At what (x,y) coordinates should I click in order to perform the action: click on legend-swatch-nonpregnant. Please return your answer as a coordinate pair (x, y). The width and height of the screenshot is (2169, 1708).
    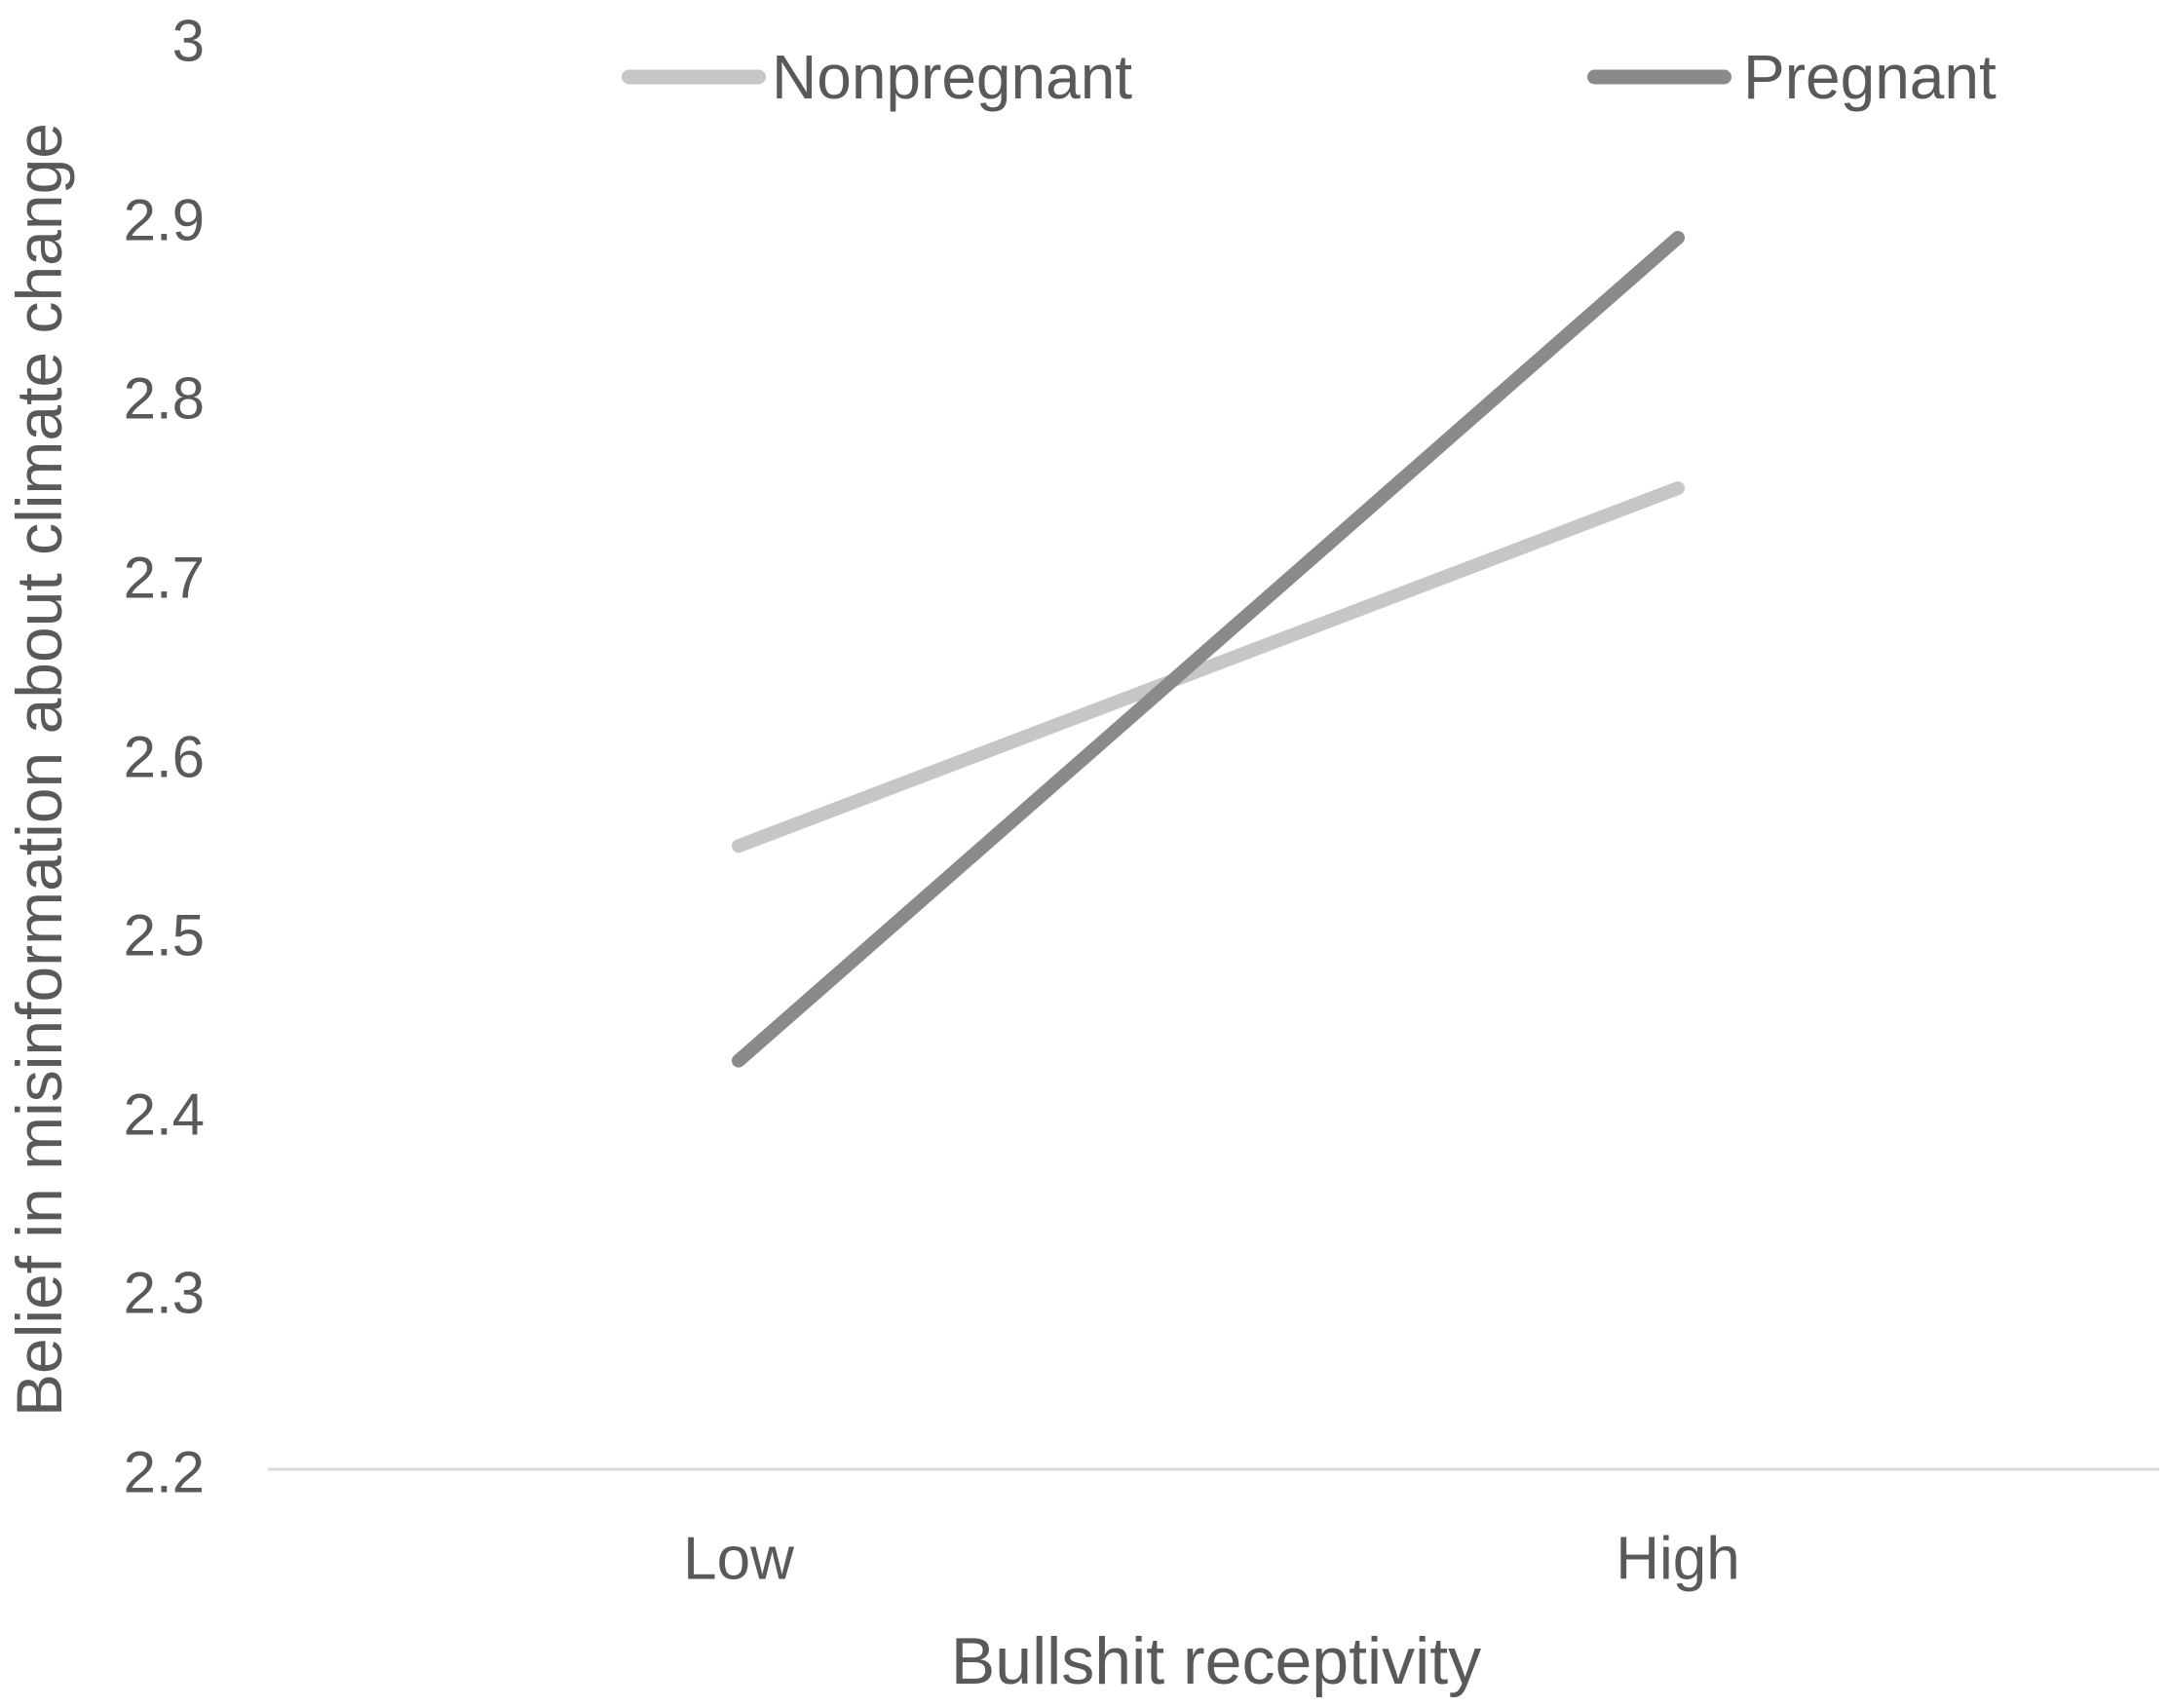
    Looking at the image, I should click on (694, 77).